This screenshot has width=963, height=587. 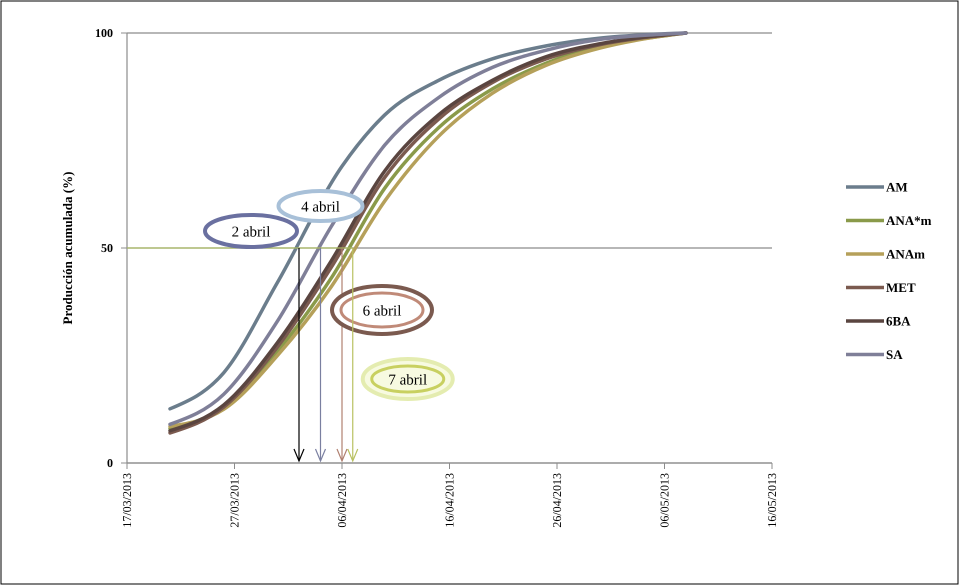 What do you see at coordinates (906, 254) in the screenshot?
I see `legend-label: ANAm` at bounding box center [906, 254].